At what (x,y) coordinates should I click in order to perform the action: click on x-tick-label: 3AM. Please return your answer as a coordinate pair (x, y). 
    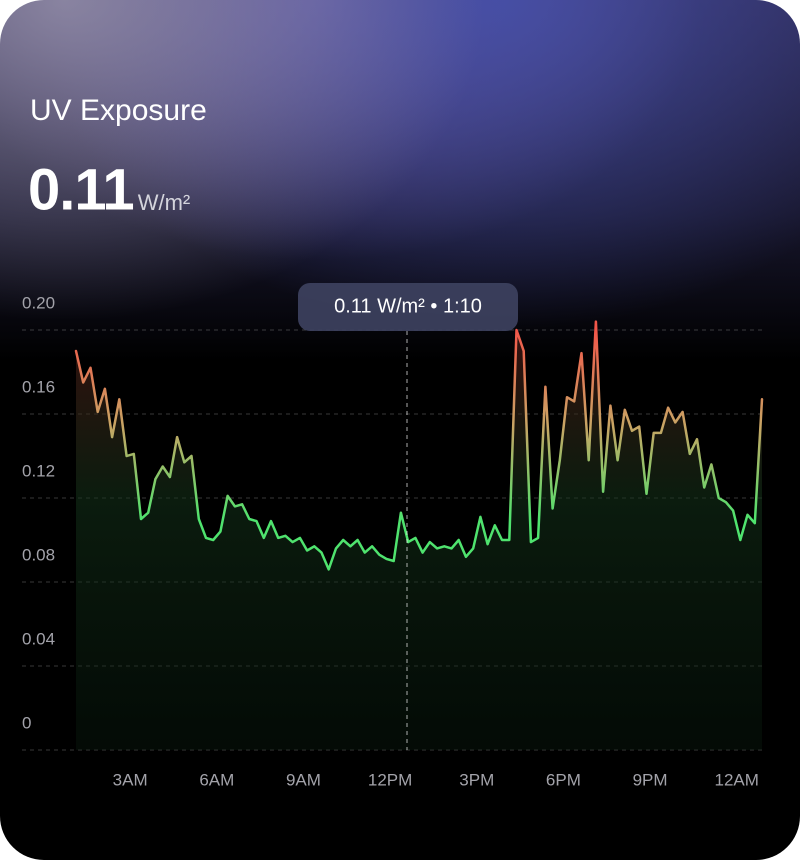
    Looking at the image, I should click on (130, 779).